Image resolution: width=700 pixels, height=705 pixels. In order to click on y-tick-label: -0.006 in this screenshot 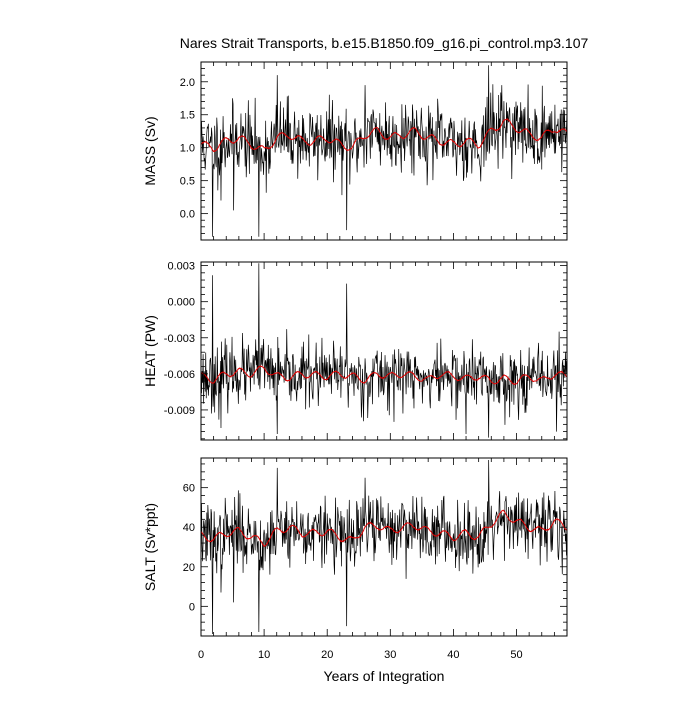, I will do `click(179, 375)`.